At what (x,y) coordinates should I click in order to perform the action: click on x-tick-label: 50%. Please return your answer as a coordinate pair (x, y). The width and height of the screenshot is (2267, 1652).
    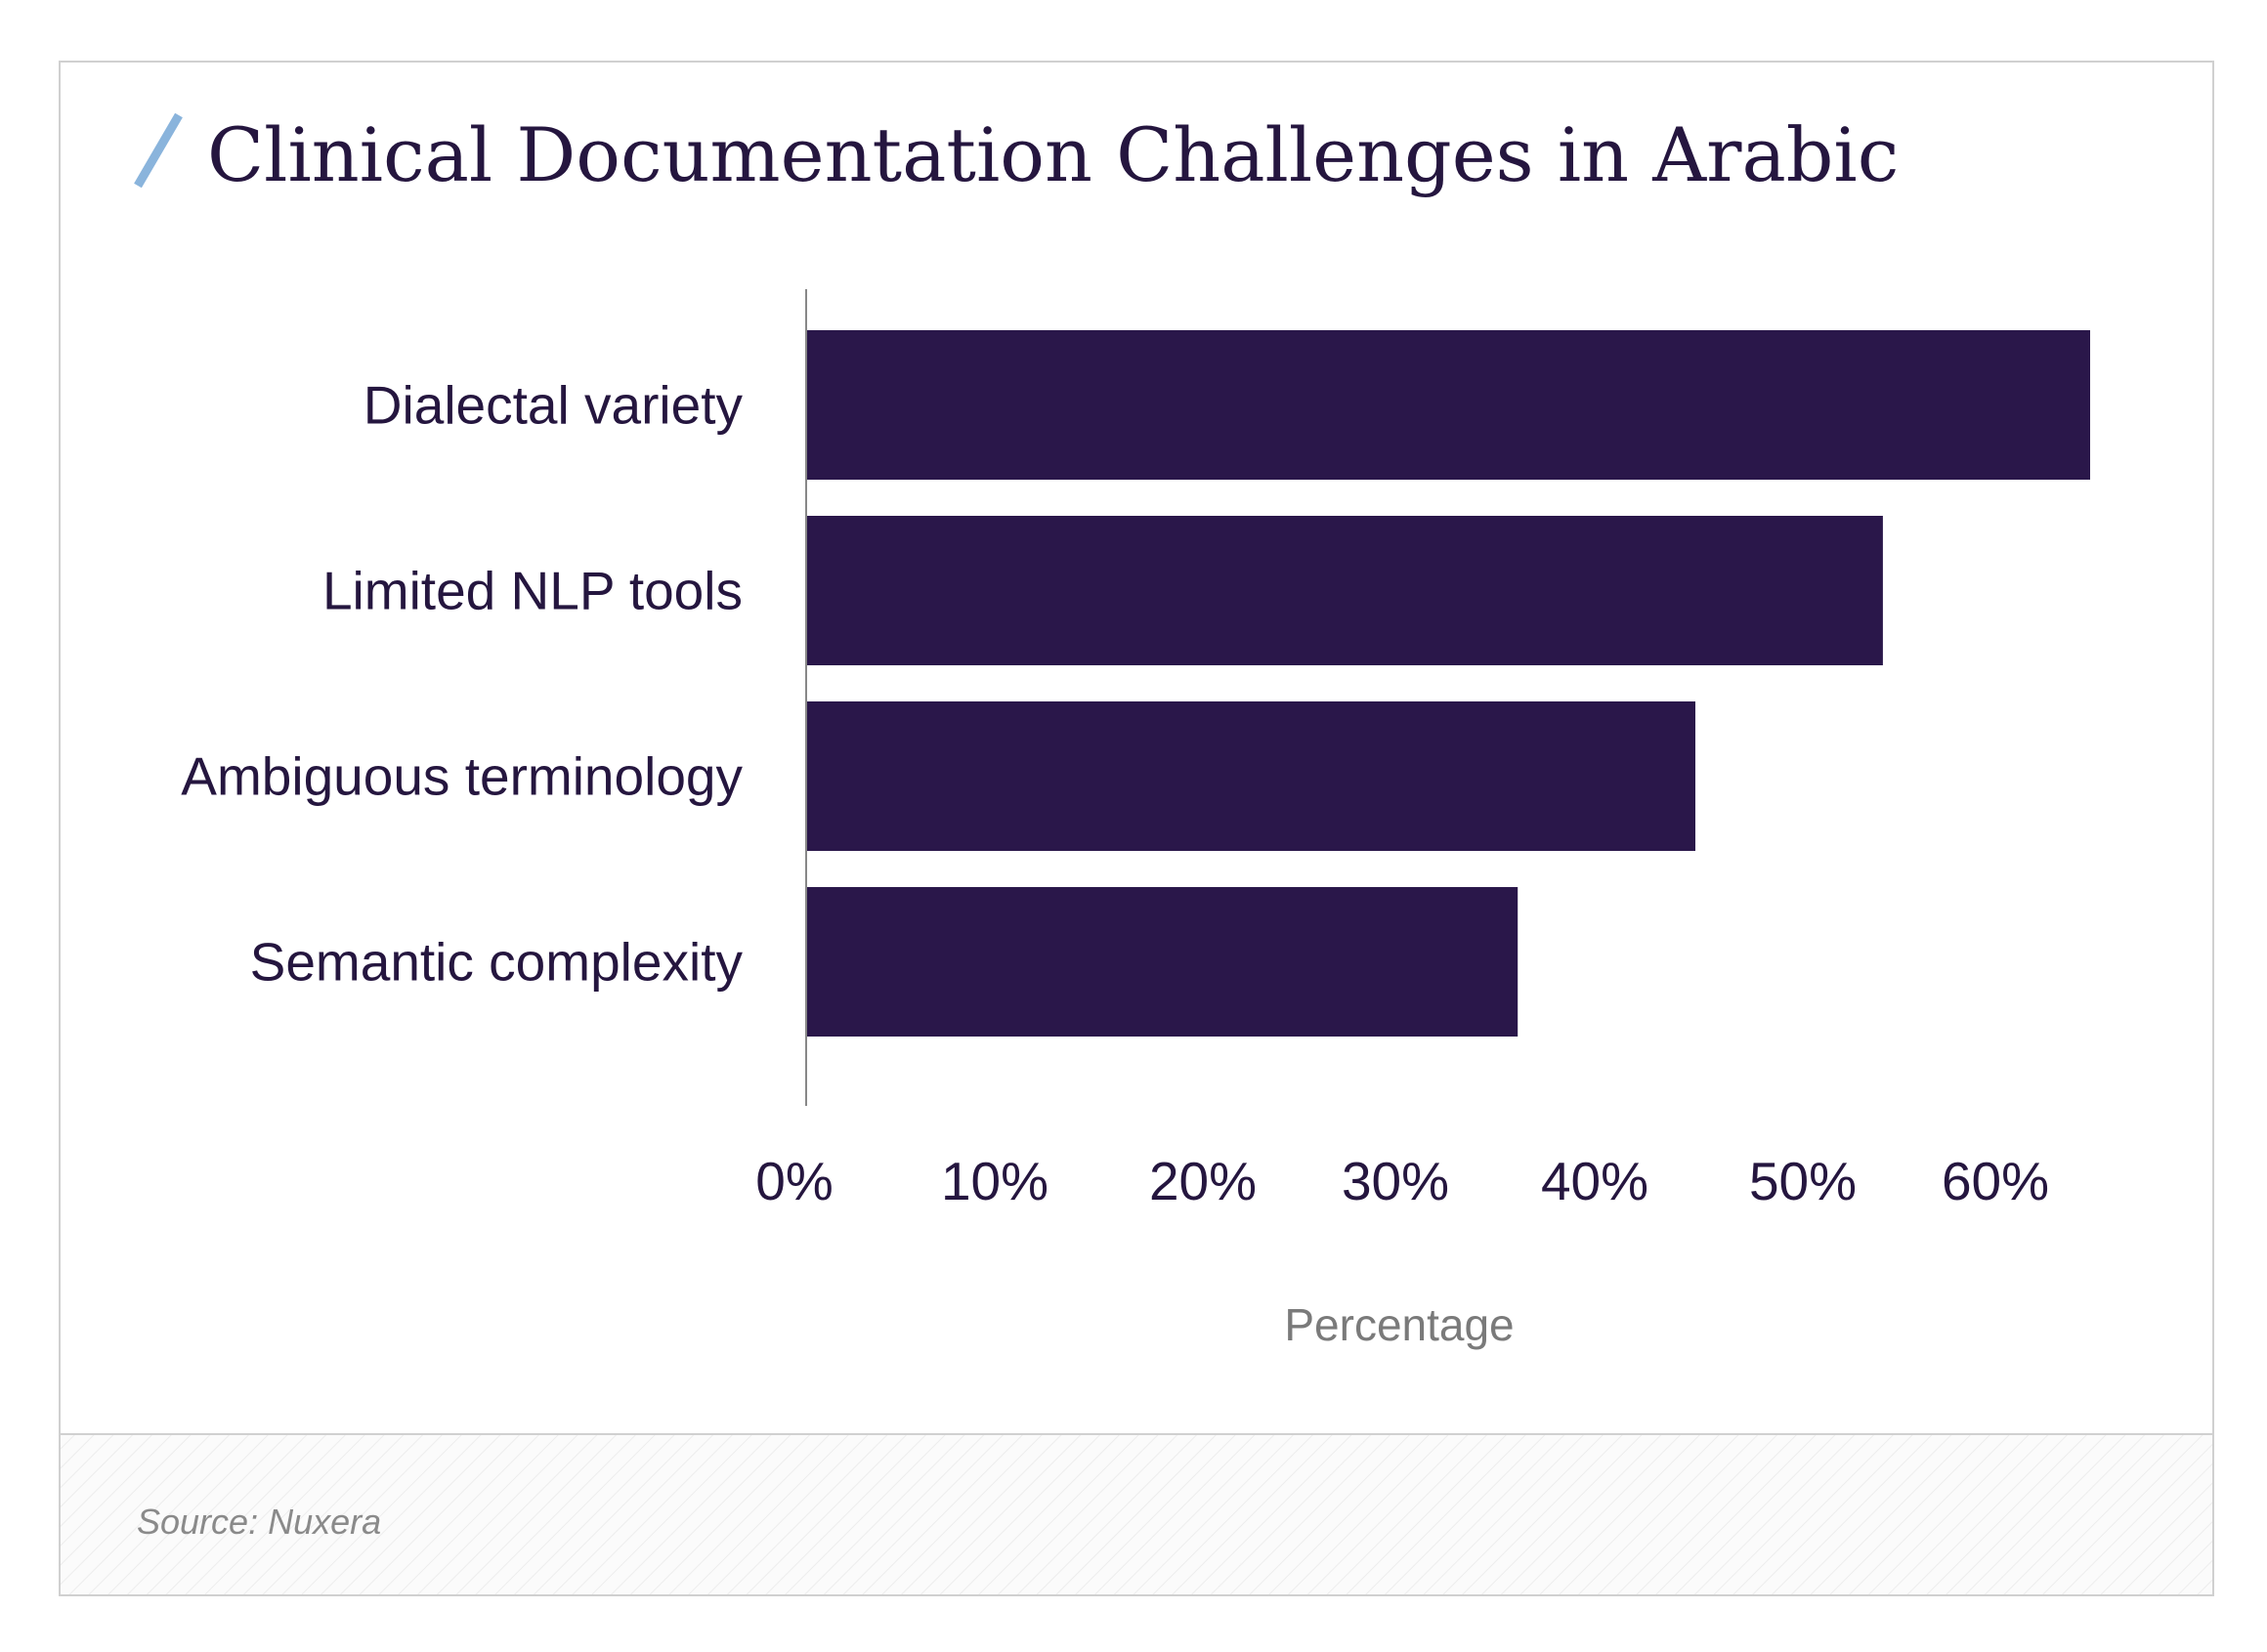
    Looking at the image, I should click on (1803, 1181).